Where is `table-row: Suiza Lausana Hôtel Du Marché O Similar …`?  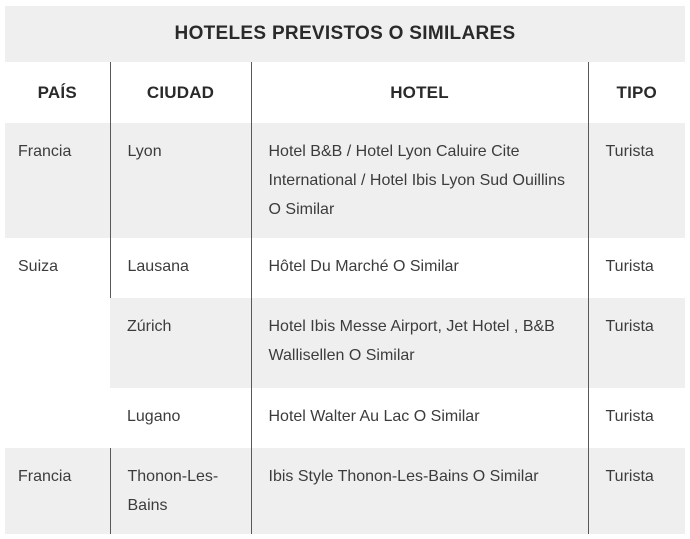
table-row: Suiza Lausana Hôtel Du Marché O Similar … is located at coordinates (345, 268).